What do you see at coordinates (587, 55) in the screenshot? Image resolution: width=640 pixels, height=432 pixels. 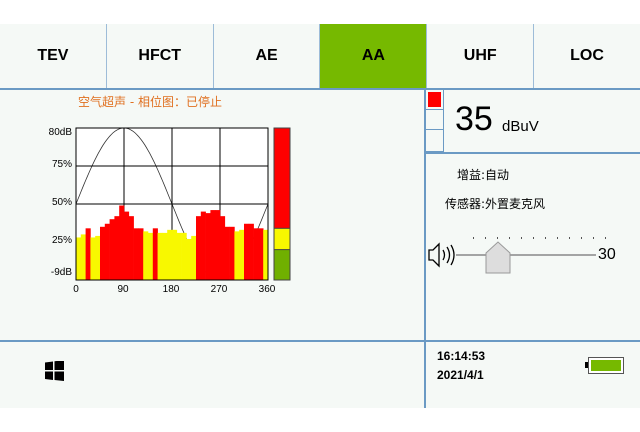 I see `tab-loc: LOC` at bounding box center [587, 55].